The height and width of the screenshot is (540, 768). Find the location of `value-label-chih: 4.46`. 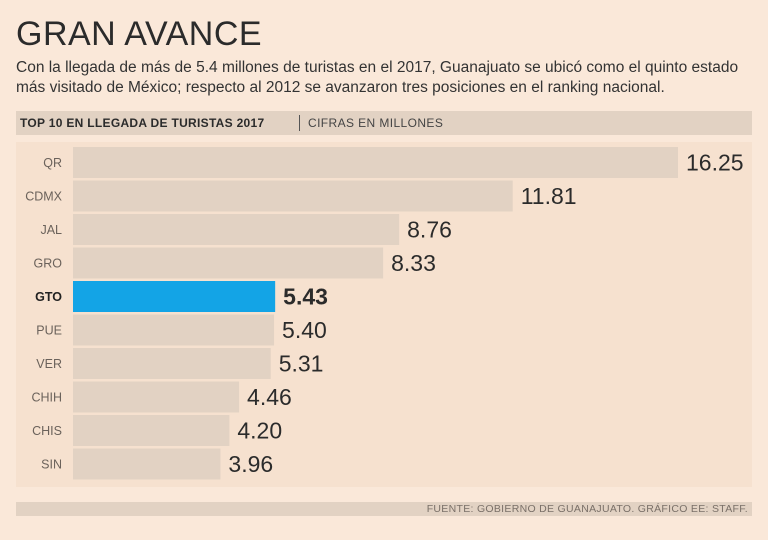

value-label-chih: 4.46 is located at coordinates (269, 397).